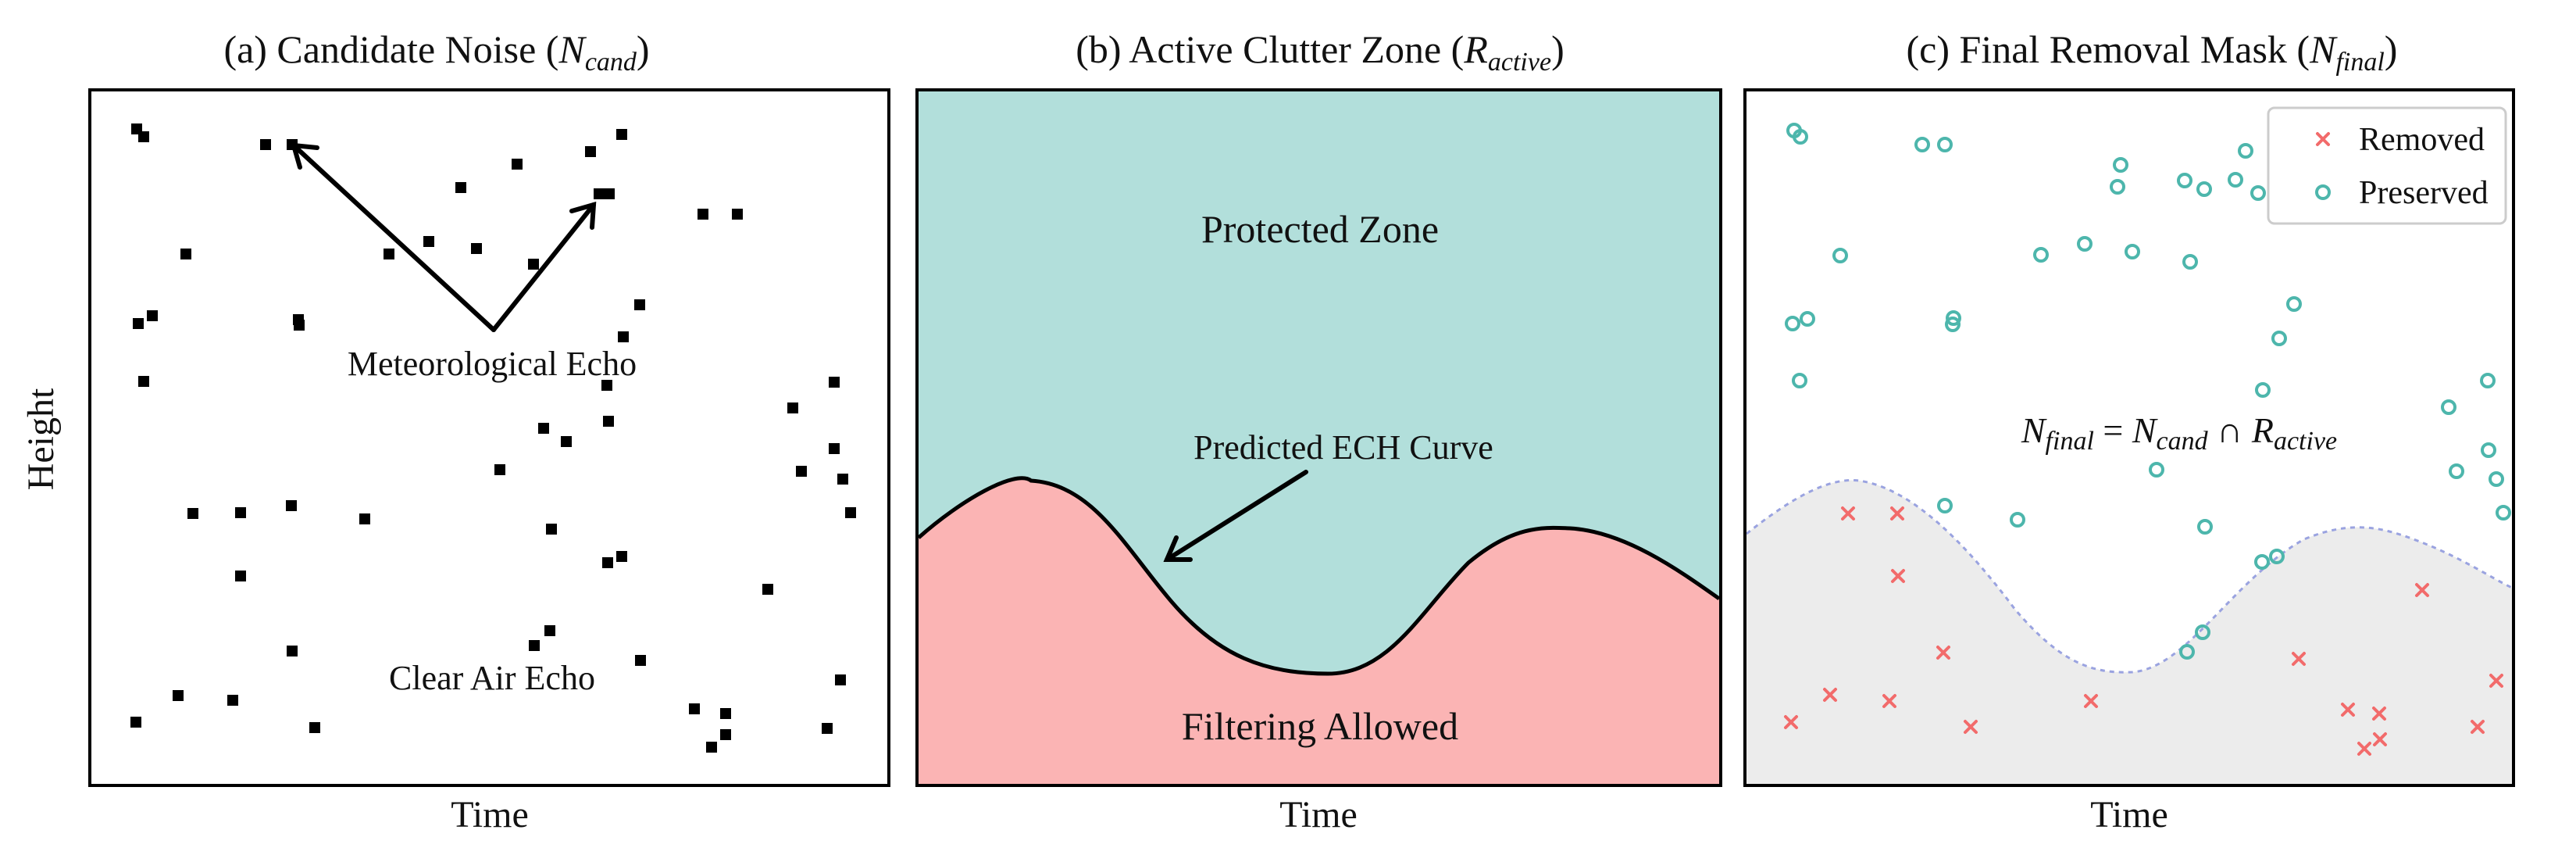 The height and width of the screenshot is (855, 2576). Describe the element at coordinates (1320, 52) in the screenshot. I see `panel-b-title: (b) Active Clutter Zone (Ractive)` at that location.